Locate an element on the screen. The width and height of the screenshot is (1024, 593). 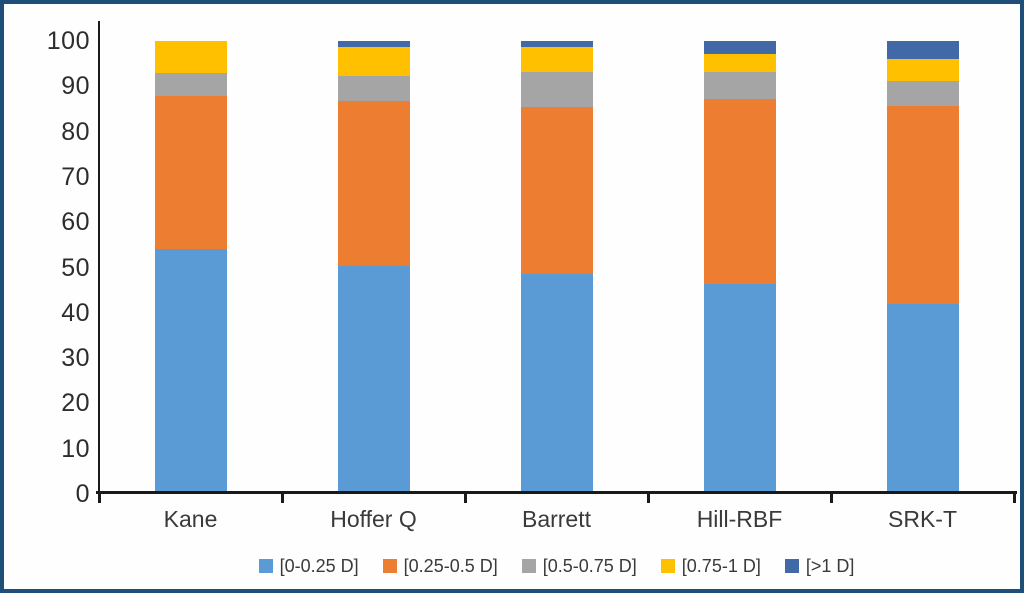
category-label: SRK-T is located at coordinates (922, 519).